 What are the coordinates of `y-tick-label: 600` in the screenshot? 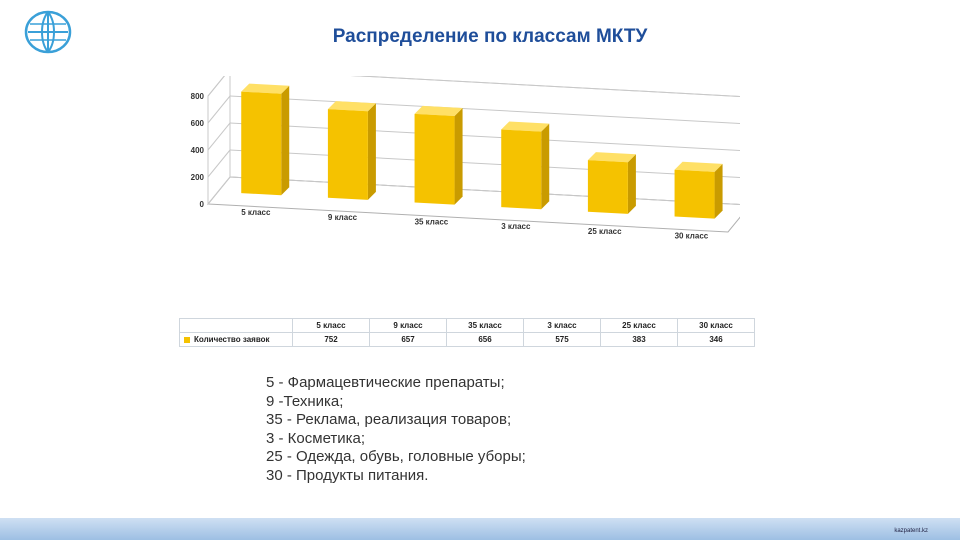 It's located at (198, 123).